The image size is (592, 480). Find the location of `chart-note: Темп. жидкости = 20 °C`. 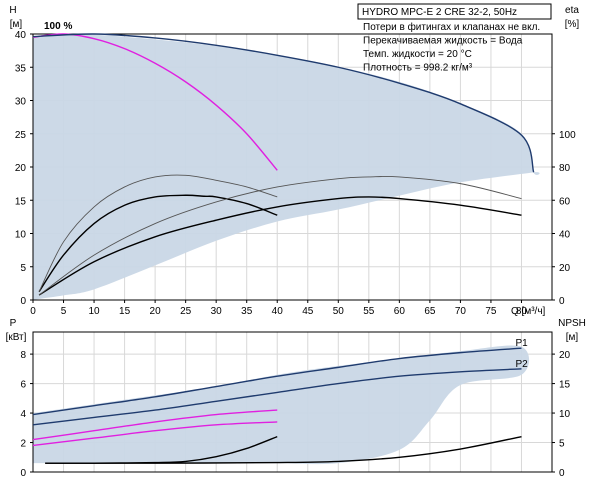

chart-note: Темп. жидкости = 20 °C is located at coordinates (417, 54).